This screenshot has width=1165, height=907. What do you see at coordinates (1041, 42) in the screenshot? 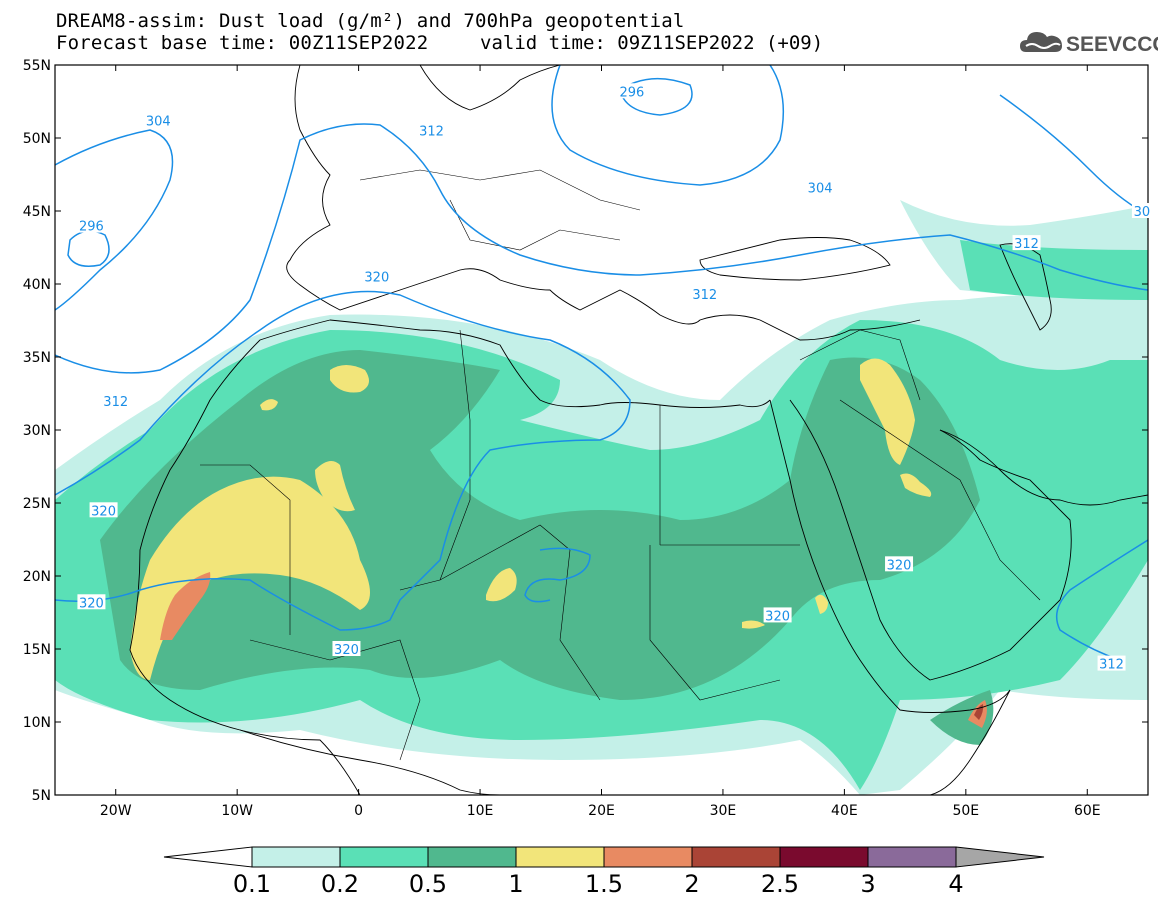
I see `cloud-icon` at bounding box center [1041, 42].